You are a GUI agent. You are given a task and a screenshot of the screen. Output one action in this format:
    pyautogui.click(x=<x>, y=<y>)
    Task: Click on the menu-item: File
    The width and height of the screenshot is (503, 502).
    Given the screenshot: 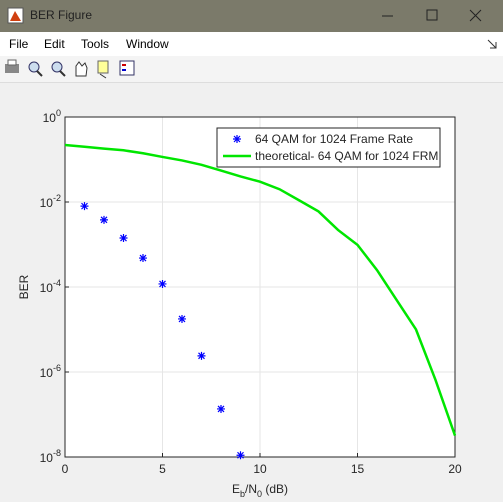 What is the action you would take?
    pyautogui.click(x=19, y=44)
    